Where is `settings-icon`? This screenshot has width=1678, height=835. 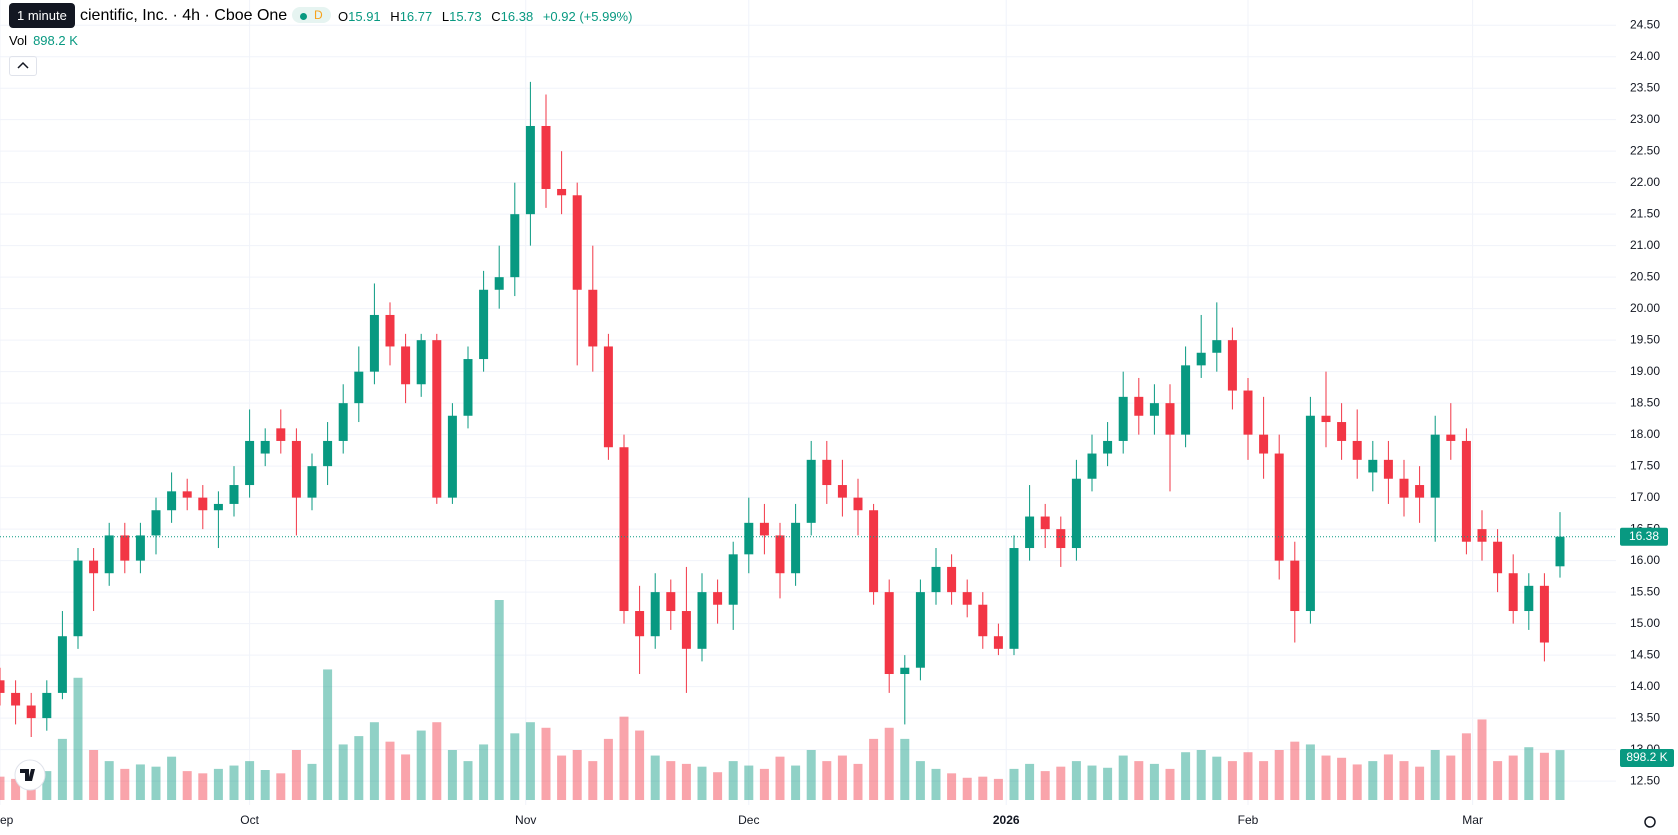 settings-icon is located at coordinates (1650, 822).